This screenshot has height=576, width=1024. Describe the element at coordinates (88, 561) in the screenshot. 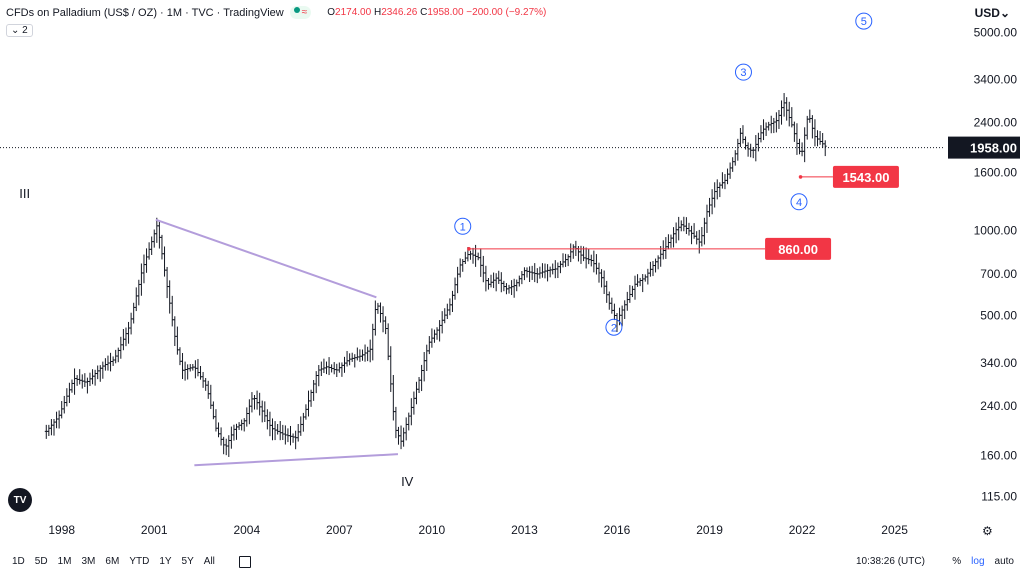

I see `timeframe-3m: 3M` at that location.